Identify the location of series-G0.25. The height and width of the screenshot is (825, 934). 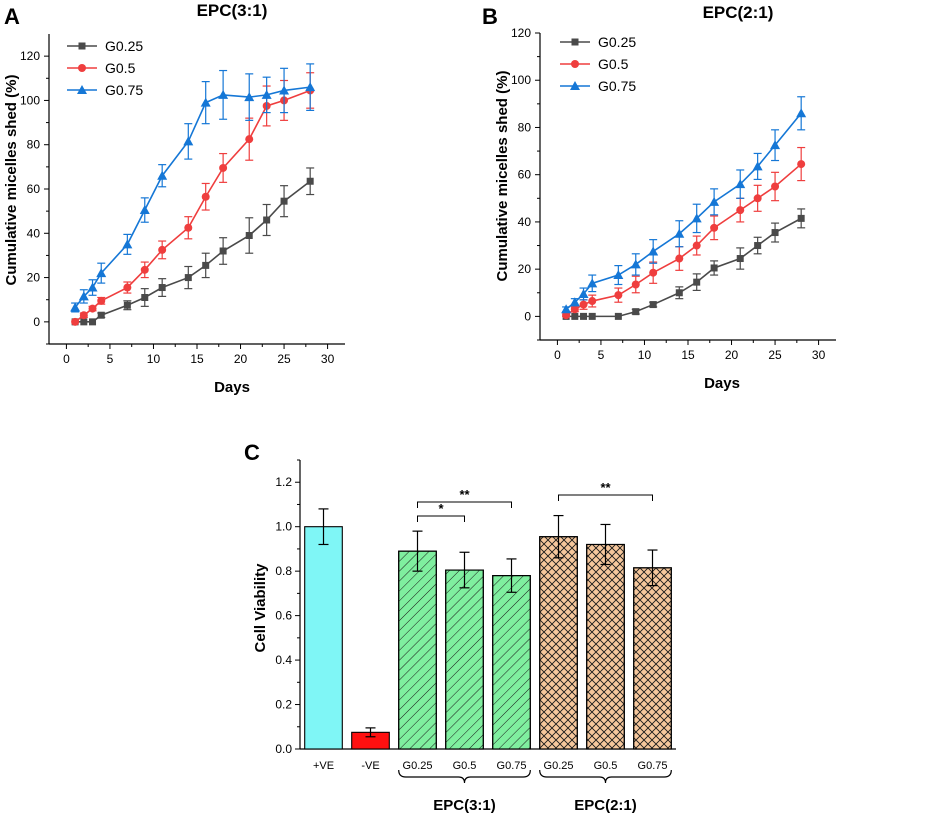
(684, 264).